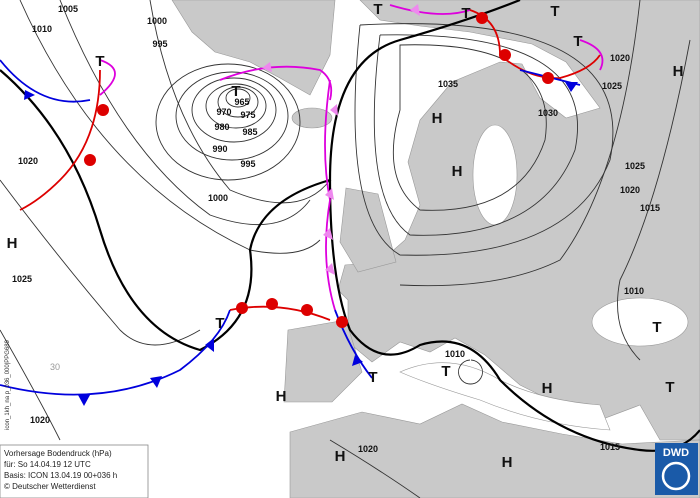  Describe the element at coordinates (50, 486) in the screenshot. I see `info-text: © Deutscher Wetterdienst` at that location.